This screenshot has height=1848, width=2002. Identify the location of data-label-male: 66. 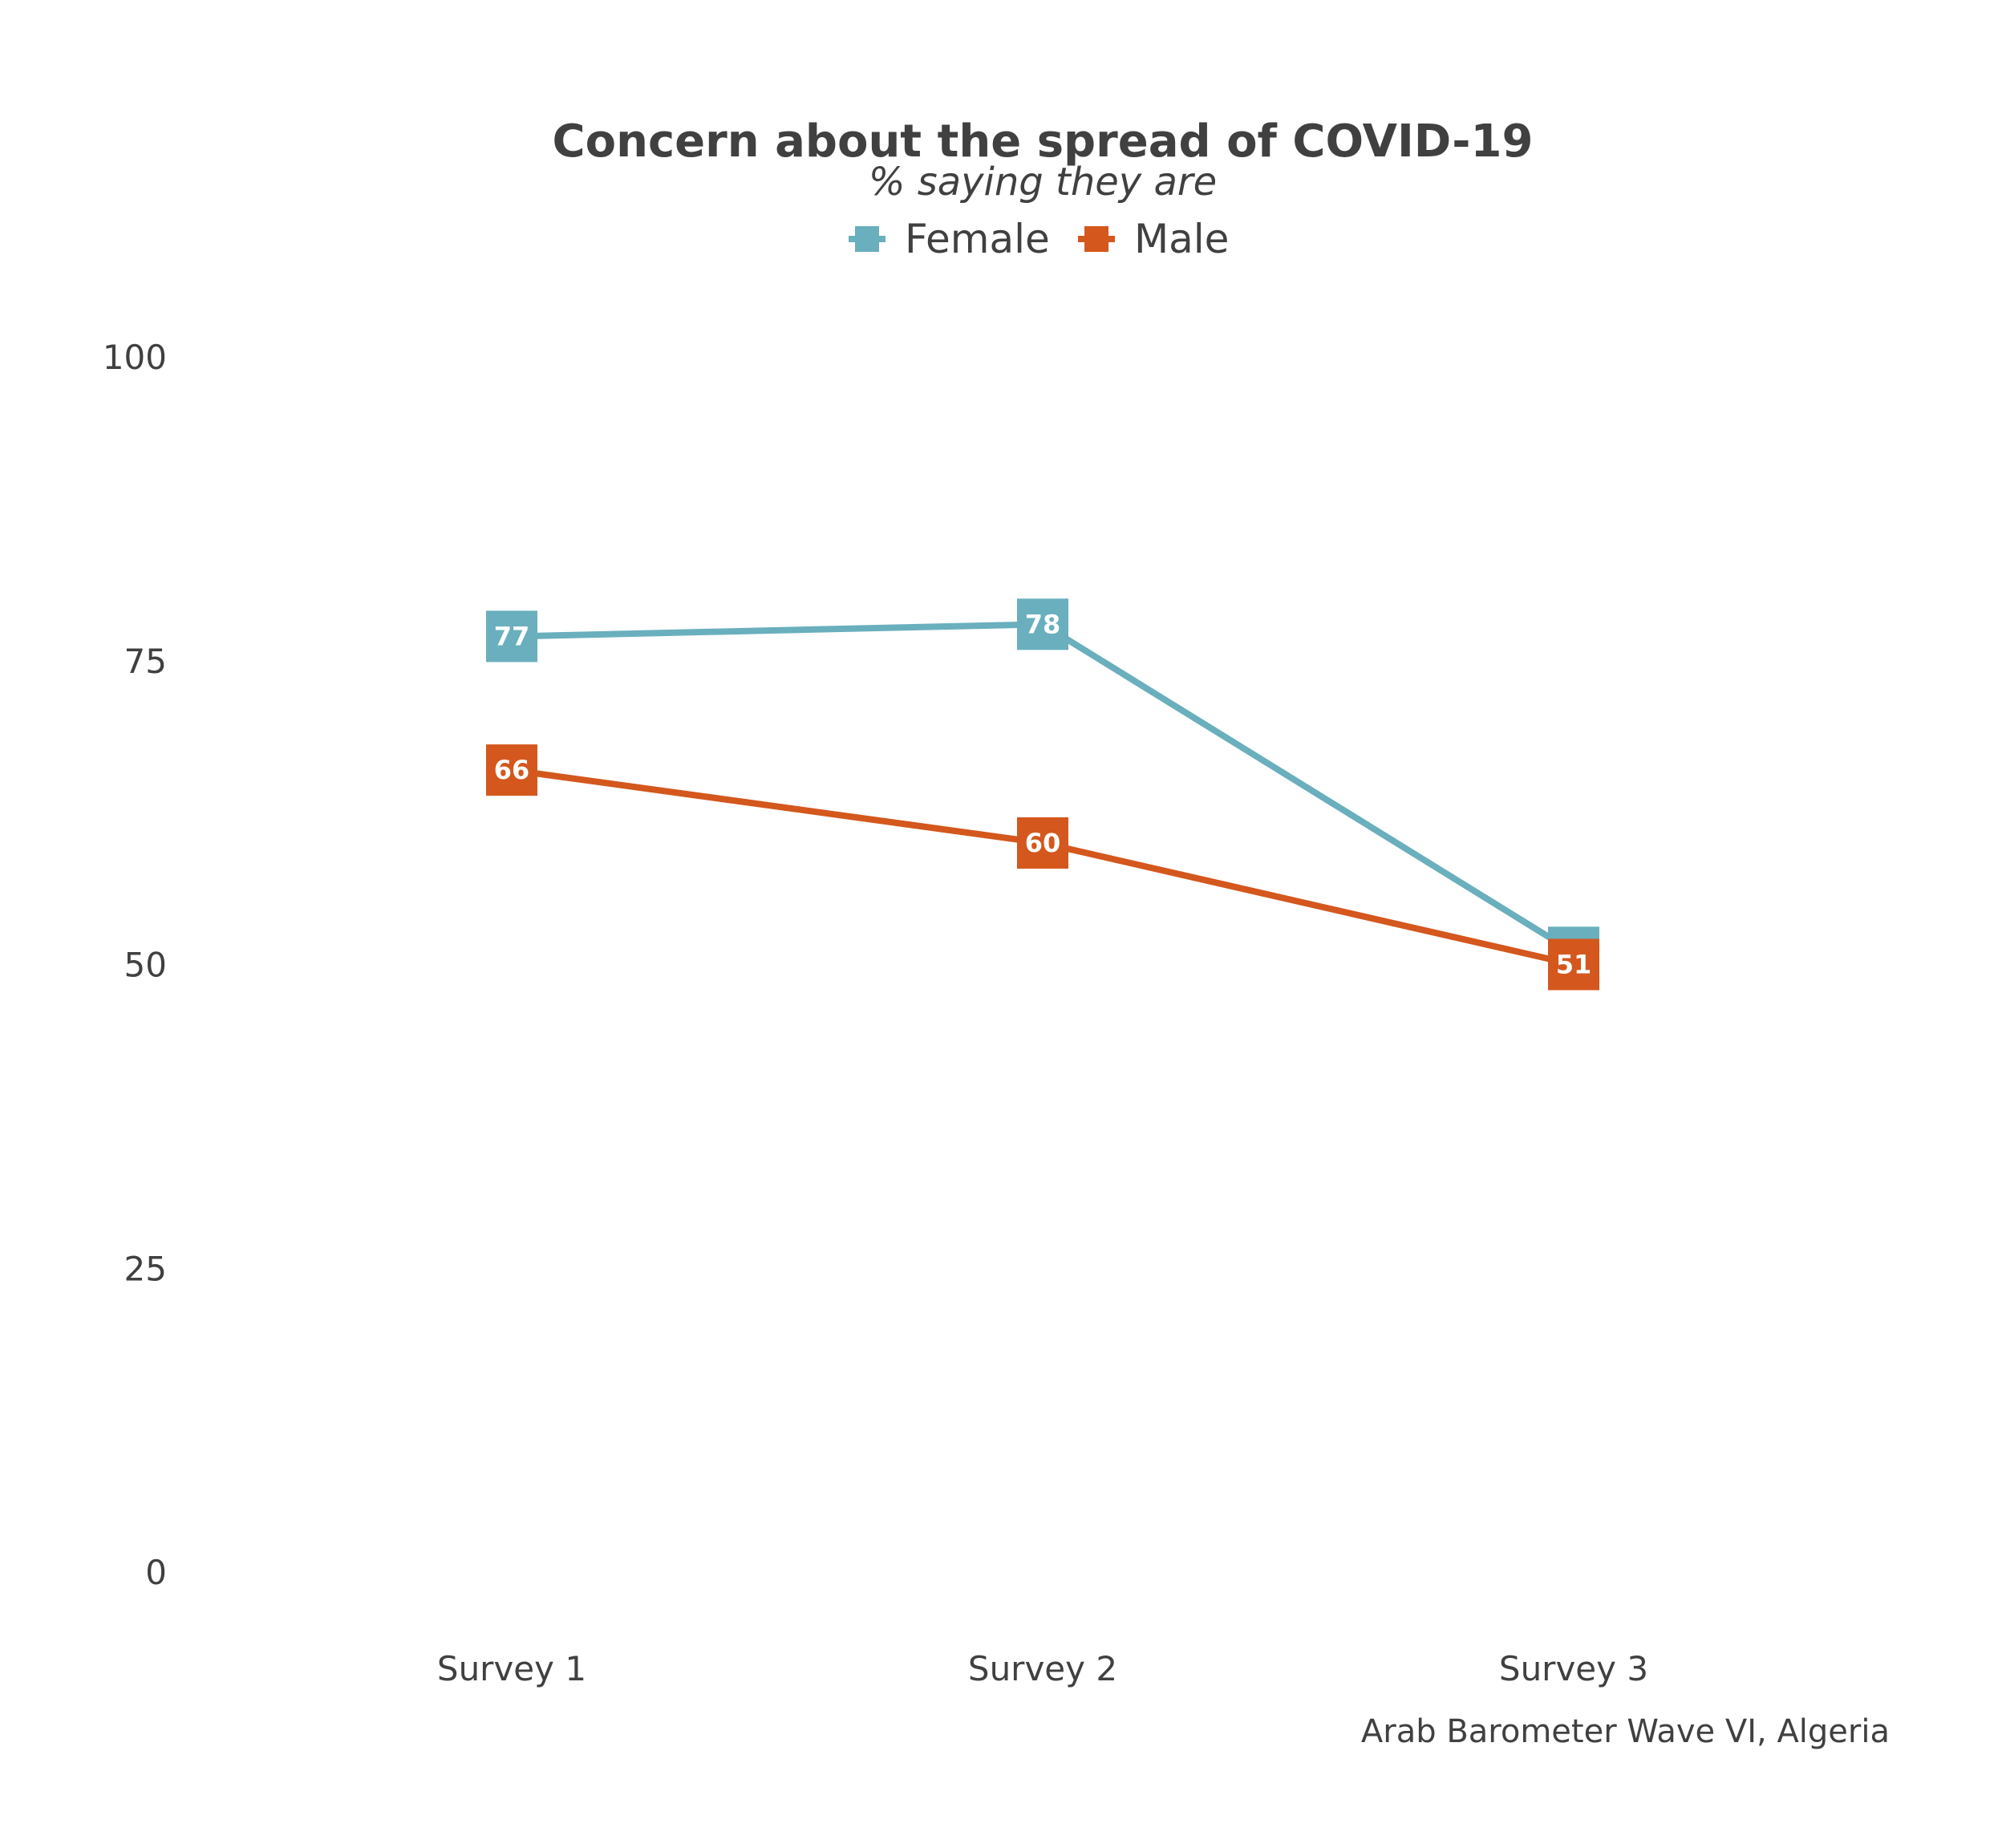
(512, 770).